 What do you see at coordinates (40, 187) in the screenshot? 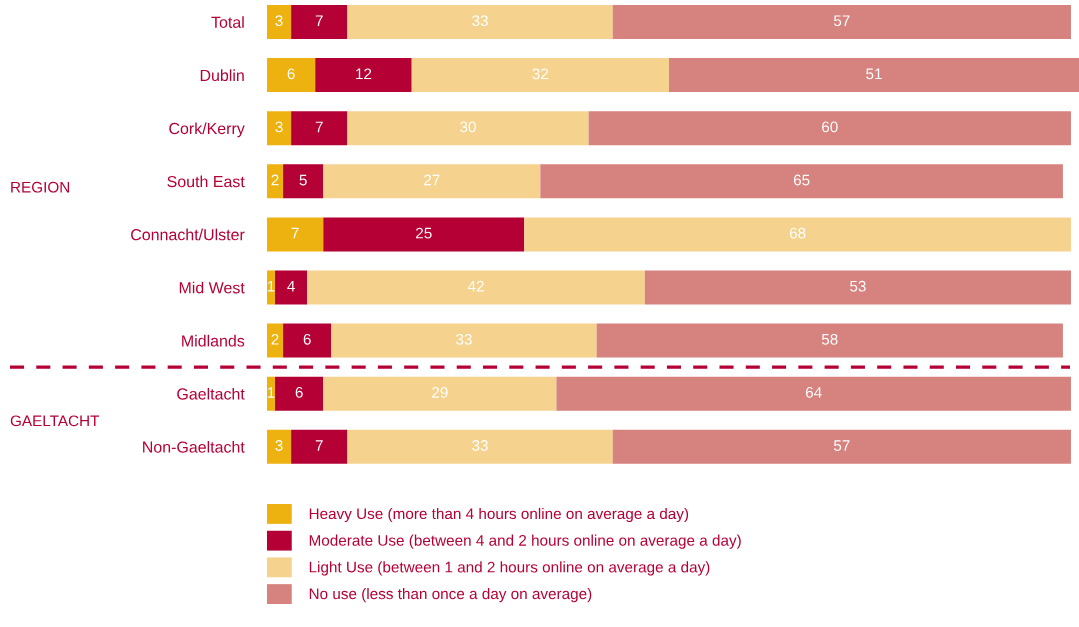
I see `text: REGION` at bounding box center [40, 187].